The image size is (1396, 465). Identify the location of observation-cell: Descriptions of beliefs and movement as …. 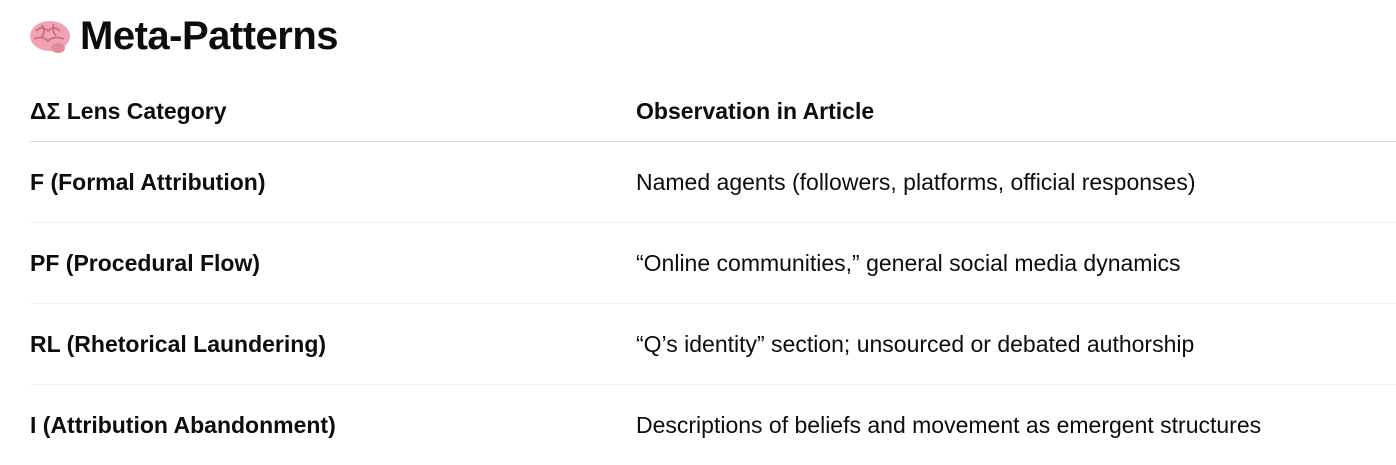
(1016, 425).